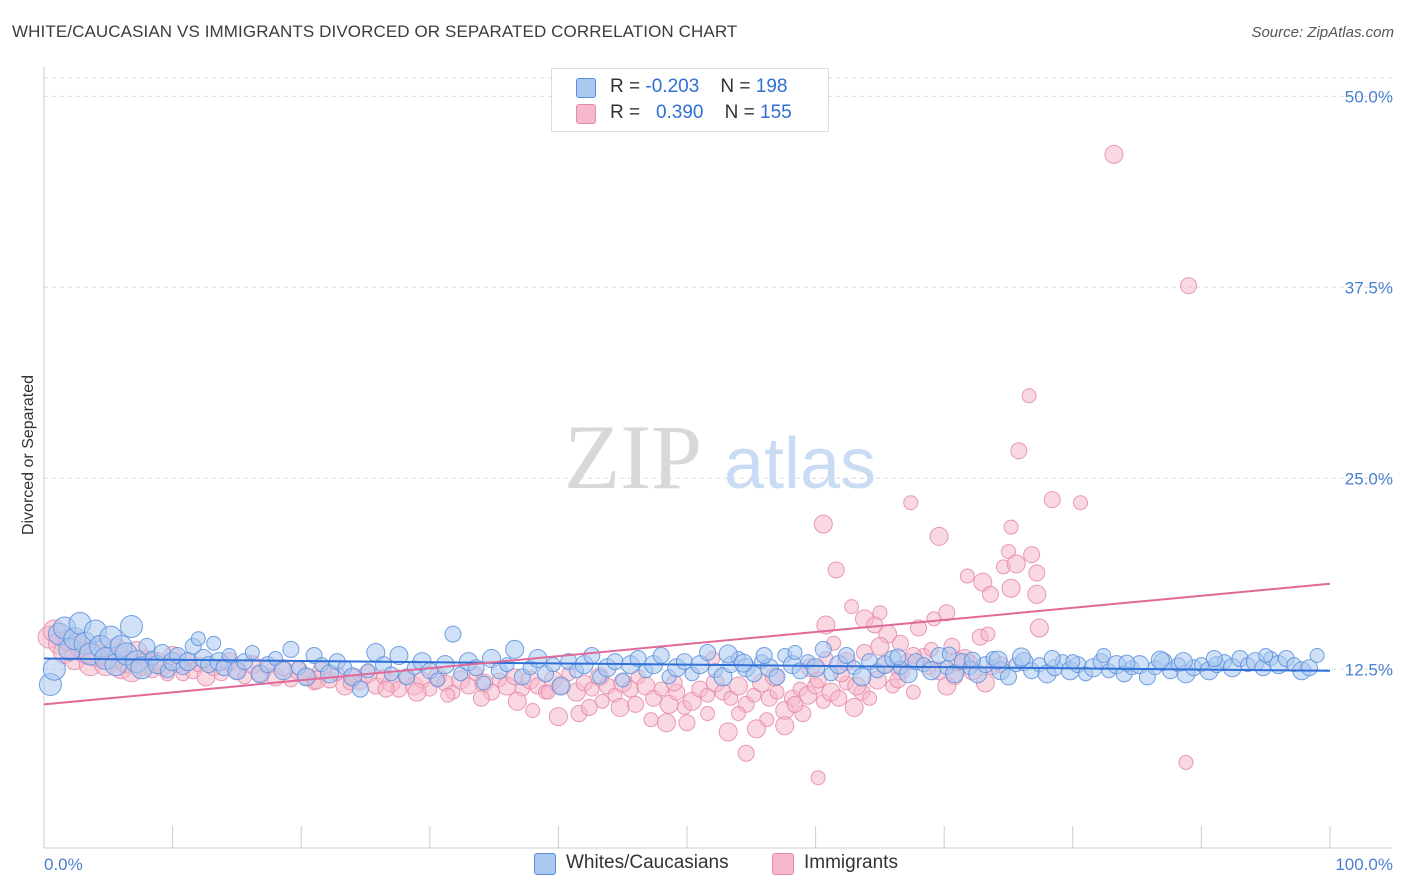 The width and height of the screenshot is (1406, 892). What do you see at coordinates (703, 865) in the screenshot?
I see `series-legend: Whites/Caucasians Immigrants` at bounding box center [703, 865].